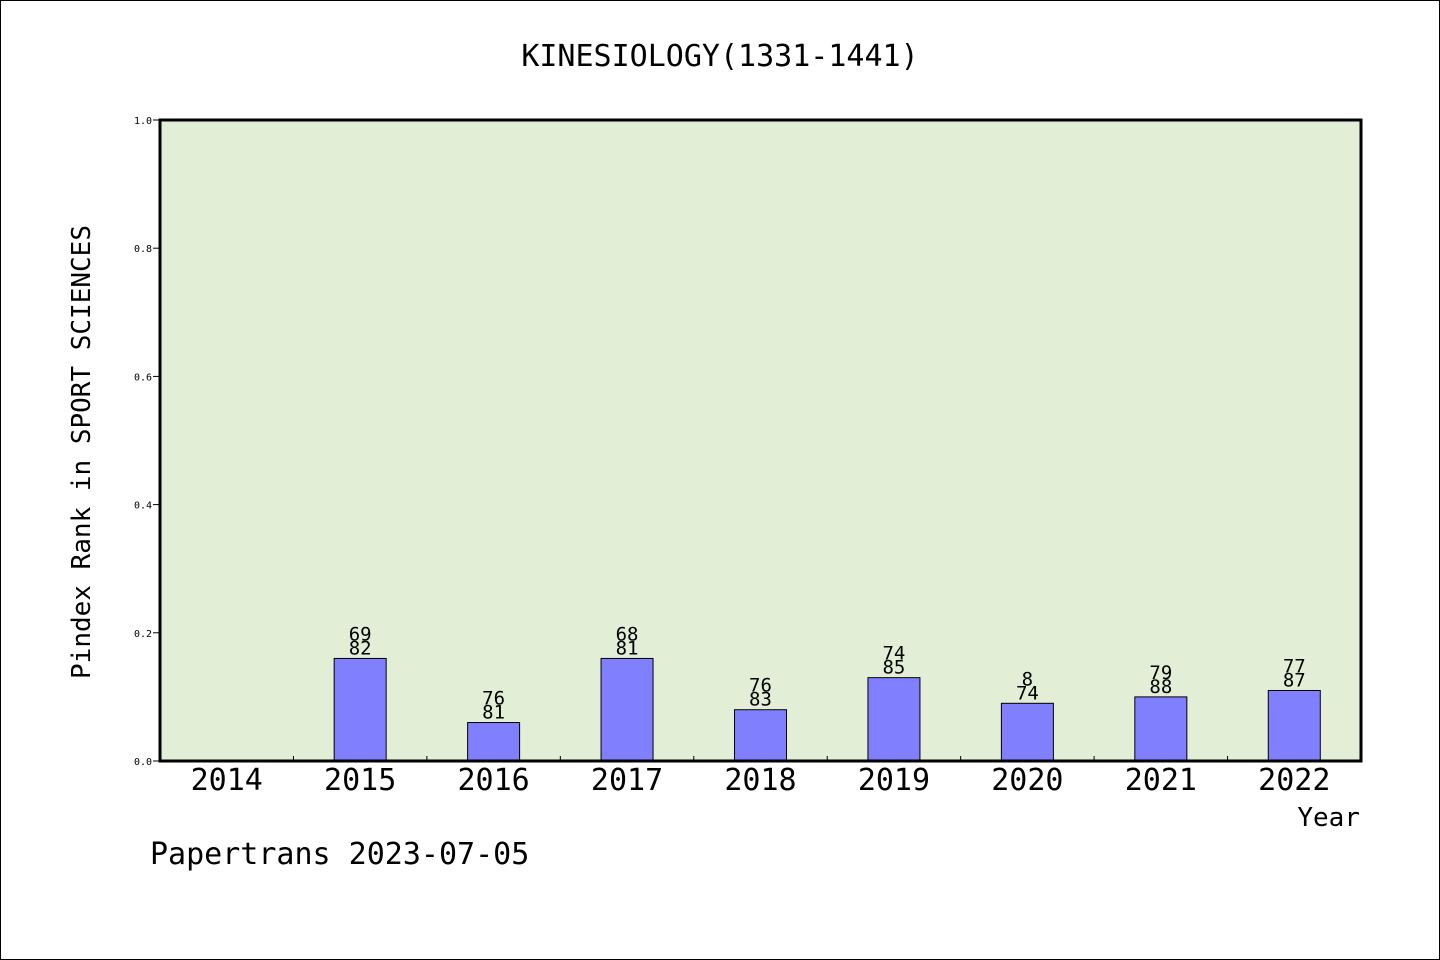 This screenshot has width=1440, height=960. What do you see at coordinates (339, 854) in the screenshot?
I see `footer-credit: Papertrans 2023-07-05` at bounding box center [339, 854].